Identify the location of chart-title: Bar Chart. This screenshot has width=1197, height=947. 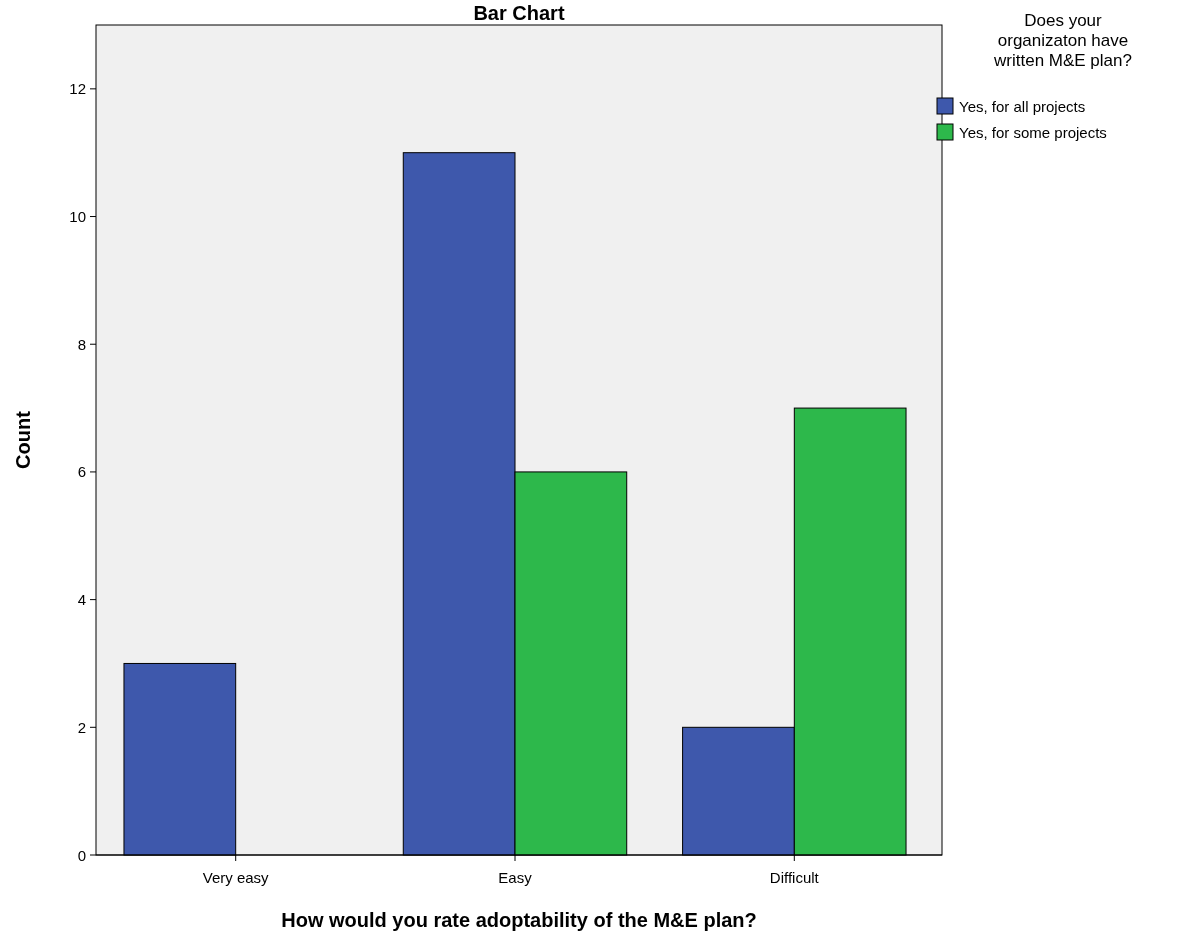
(519, 13).